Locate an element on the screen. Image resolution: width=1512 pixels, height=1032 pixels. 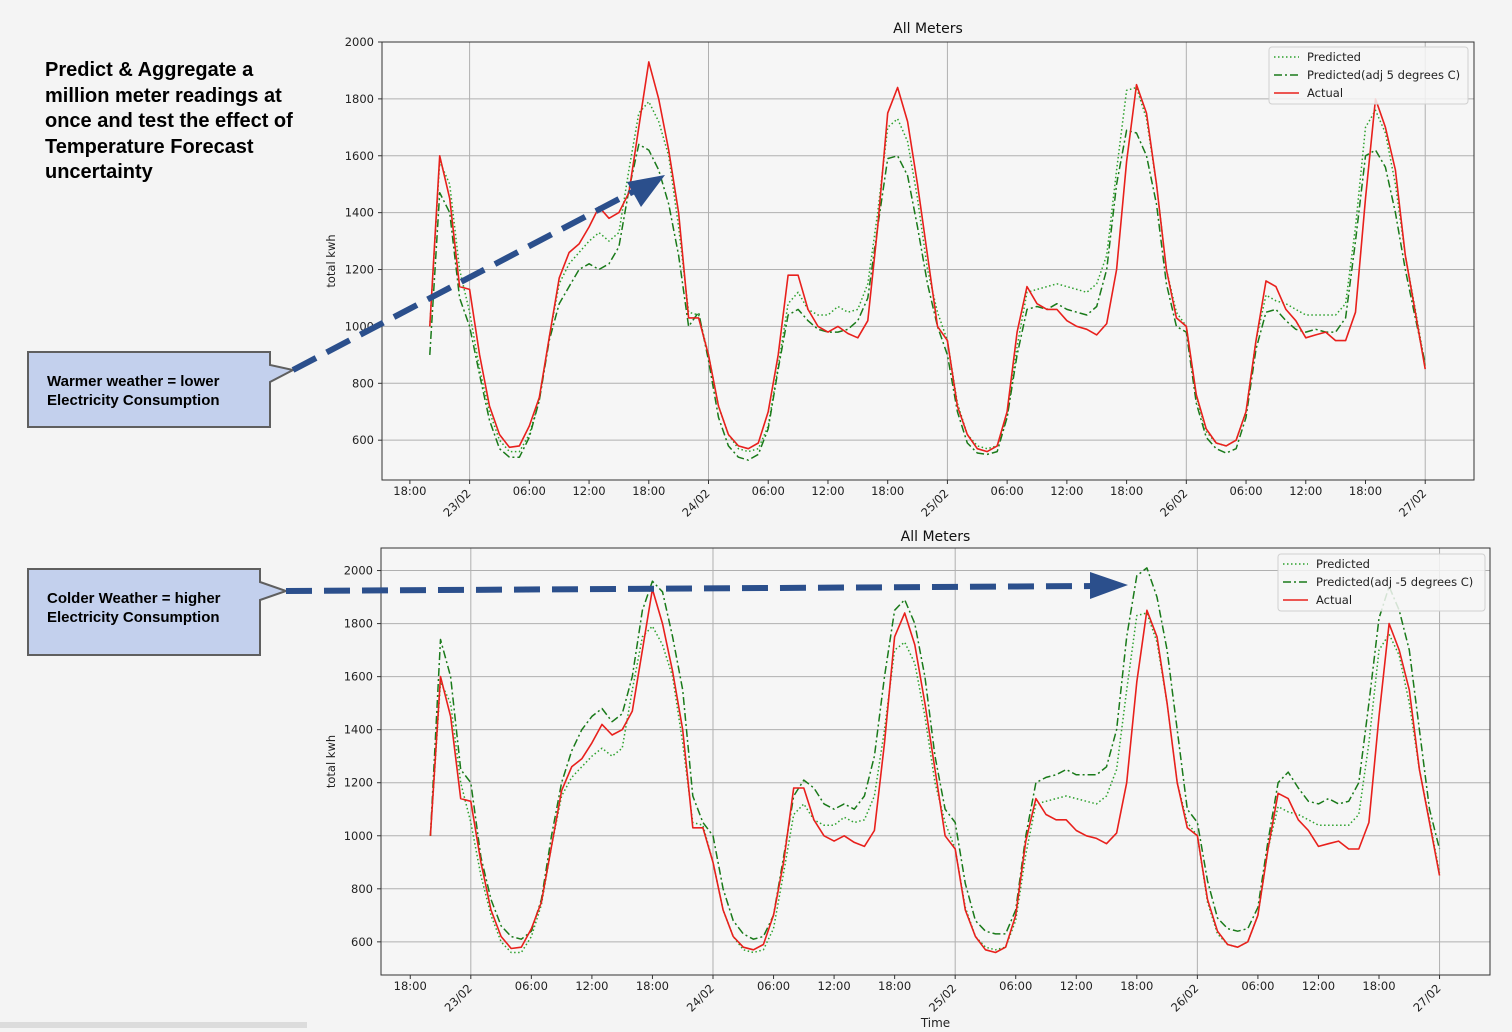
arrow-colder-higher is located at coordinates (706, 585).